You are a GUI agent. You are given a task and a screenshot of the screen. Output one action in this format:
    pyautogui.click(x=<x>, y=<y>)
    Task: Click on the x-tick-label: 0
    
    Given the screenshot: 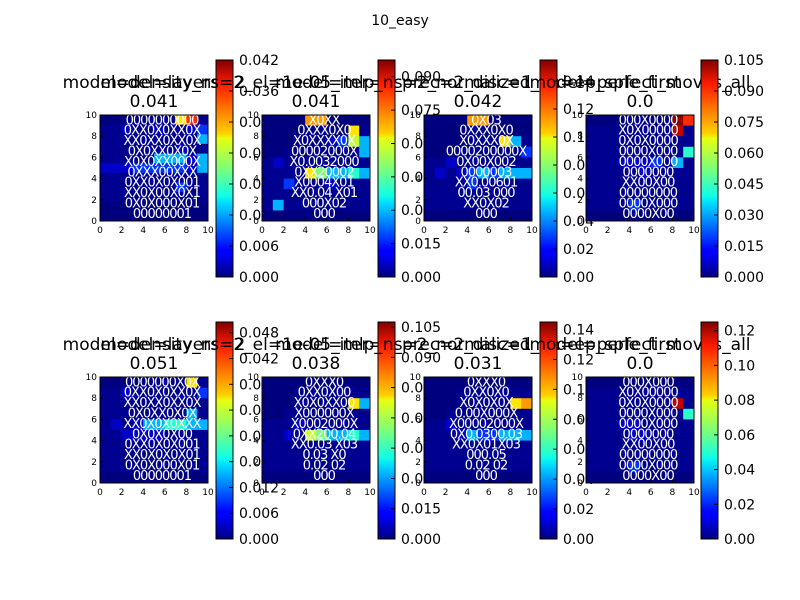 What is the action you would take?
    pyautogui.click(x=424, y=231)
    